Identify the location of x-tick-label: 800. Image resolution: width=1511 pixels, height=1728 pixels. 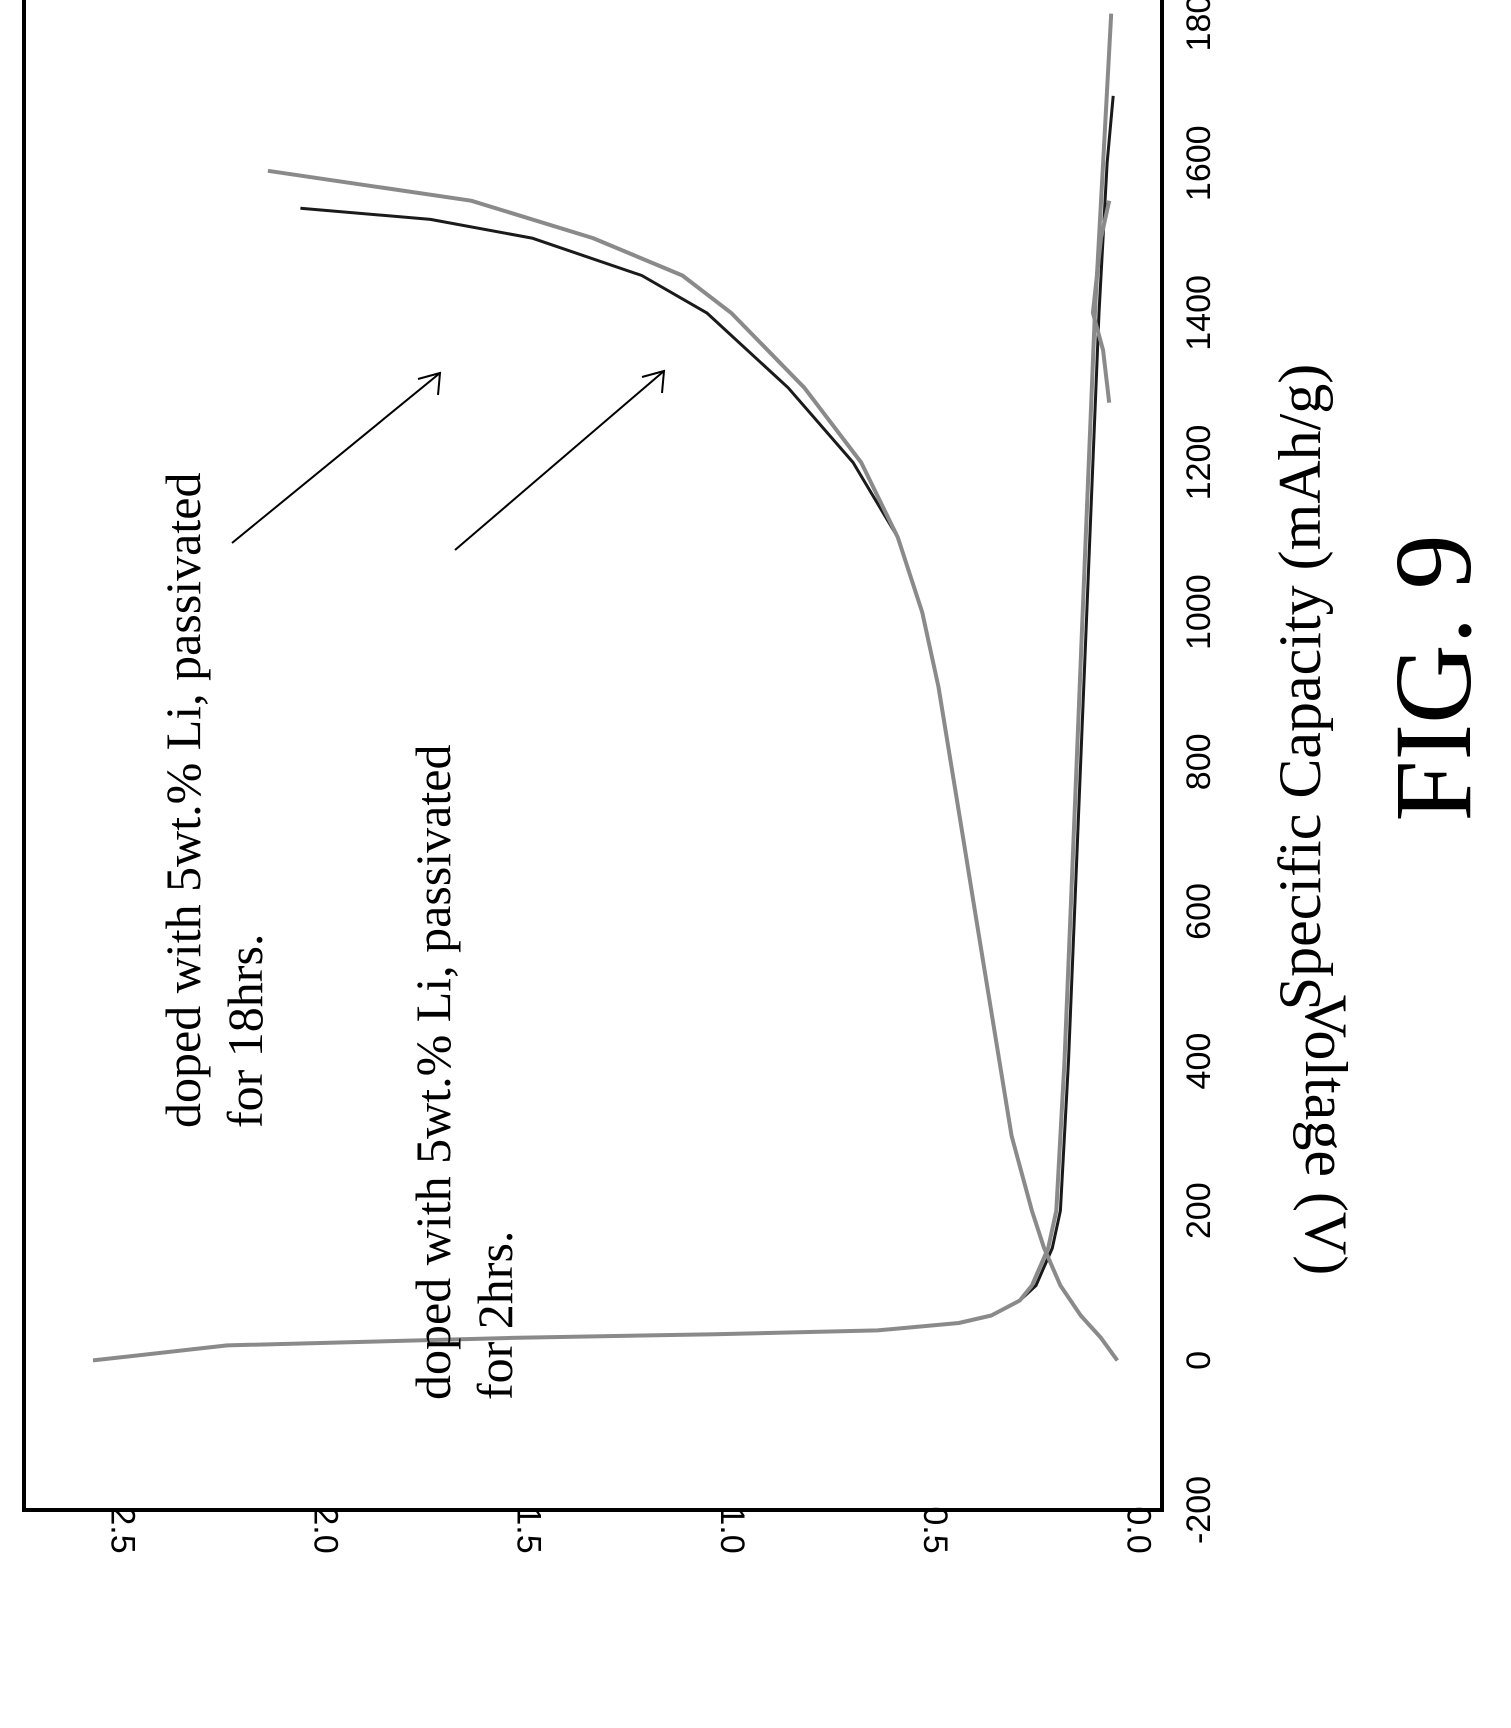
(1199, 761).